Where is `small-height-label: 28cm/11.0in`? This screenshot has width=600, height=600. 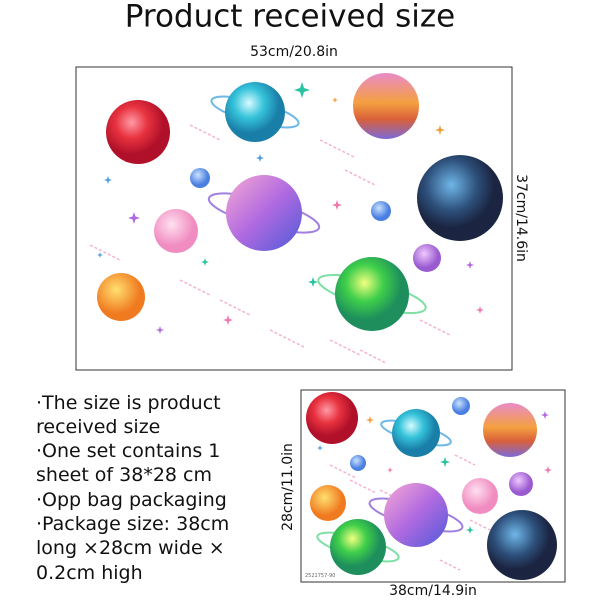
small-height-label: 28cm/11.0in is located at coordinates (288, 487).